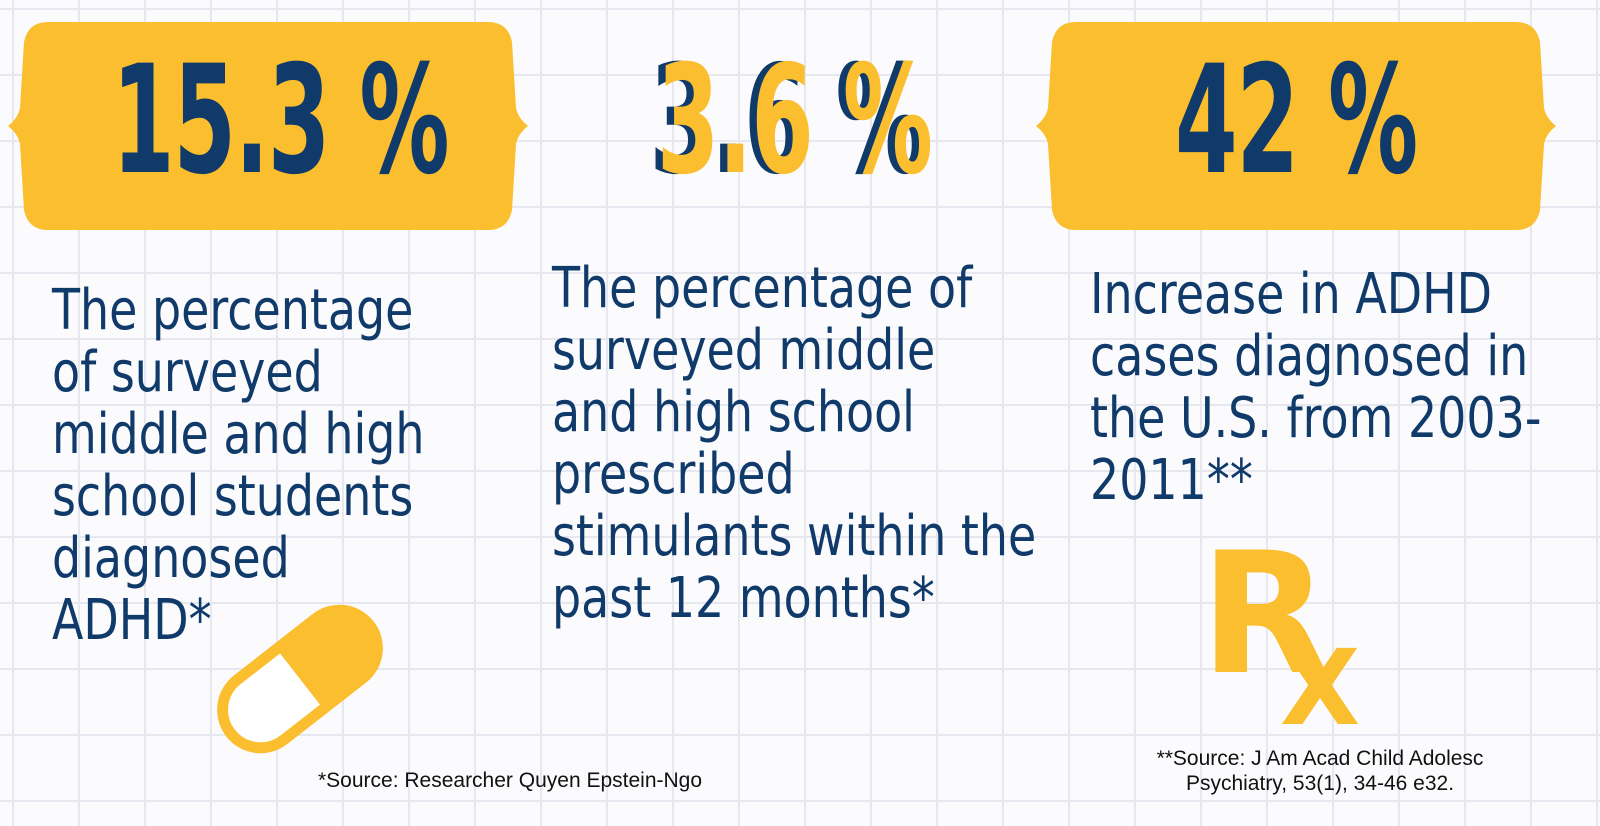 The image size is (1600, 826). I want to click on stat-card-3: 42 %, so click(1296, 126).